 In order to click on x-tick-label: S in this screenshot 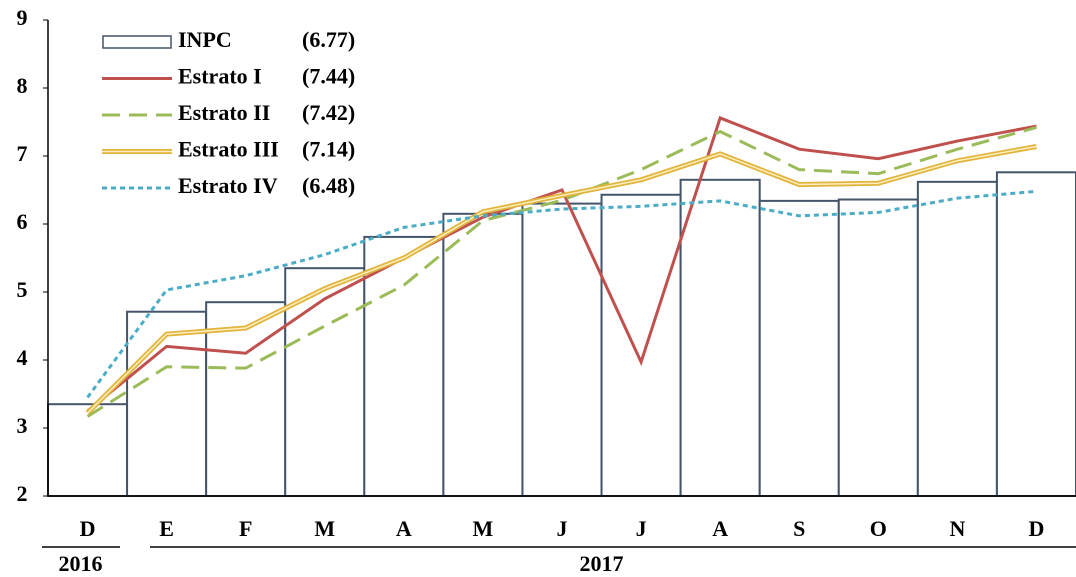, I will do `click(799, 528)`.